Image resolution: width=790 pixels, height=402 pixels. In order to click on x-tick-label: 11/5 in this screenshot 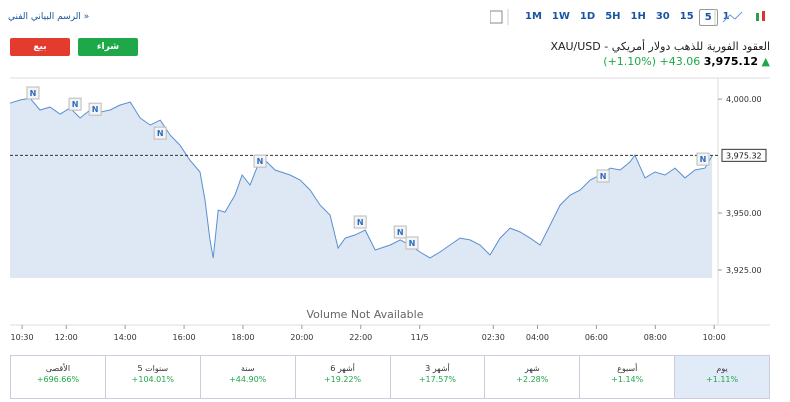, I will do `click(420, 337)`.